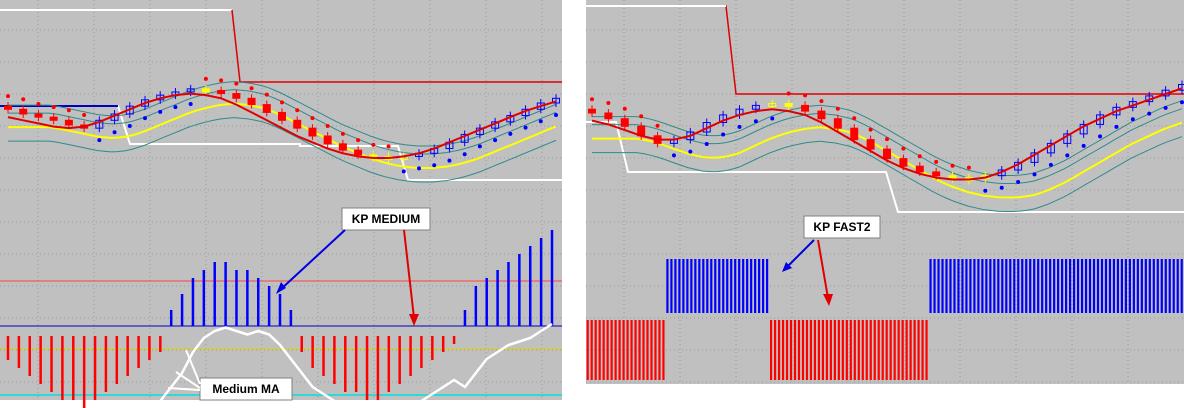  I want to click on arrow-red, so click(409, 274).